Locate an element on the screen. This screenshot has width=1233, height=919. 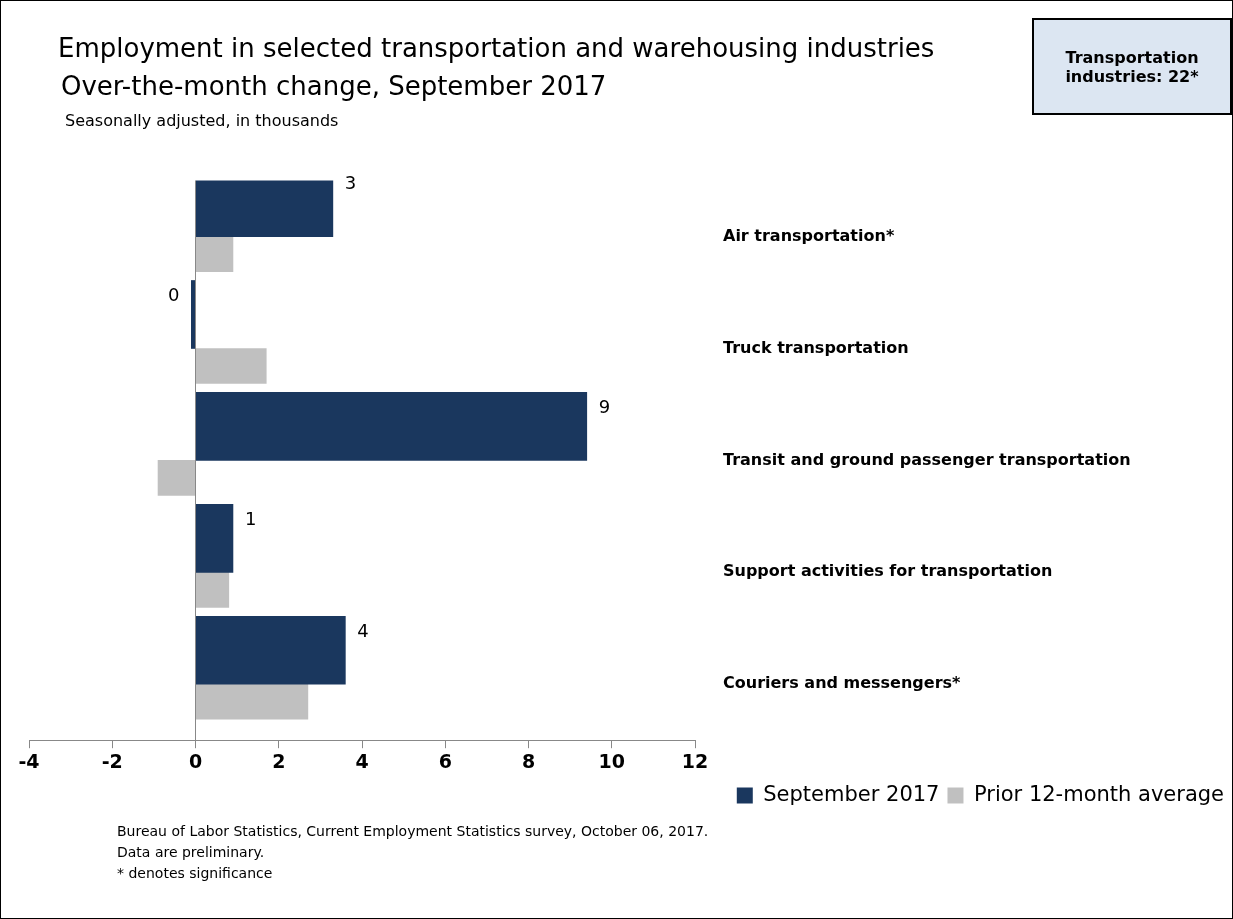
x-tick-label: 2 is located at coordinates (279, 760).